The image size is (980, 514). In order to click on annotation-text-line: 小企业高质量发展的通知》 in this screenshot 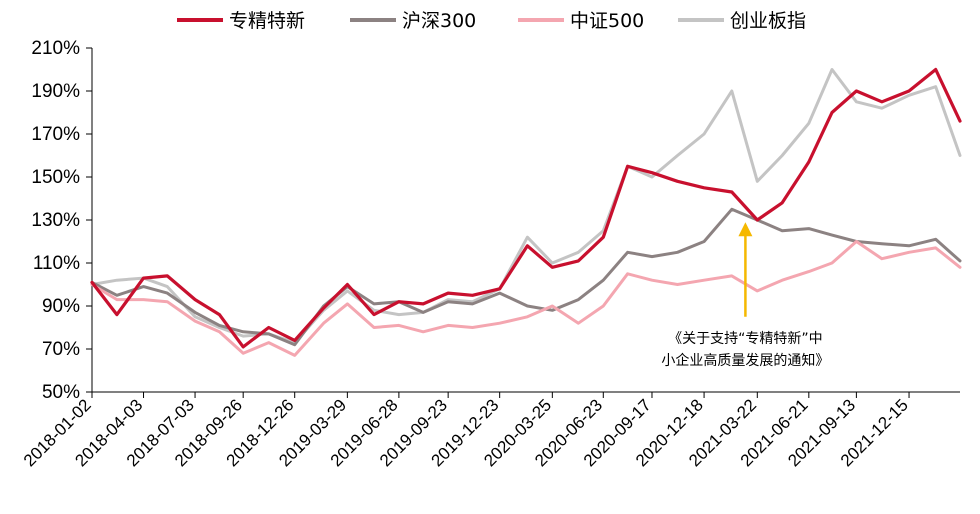, I will do `click(745, 360)`.